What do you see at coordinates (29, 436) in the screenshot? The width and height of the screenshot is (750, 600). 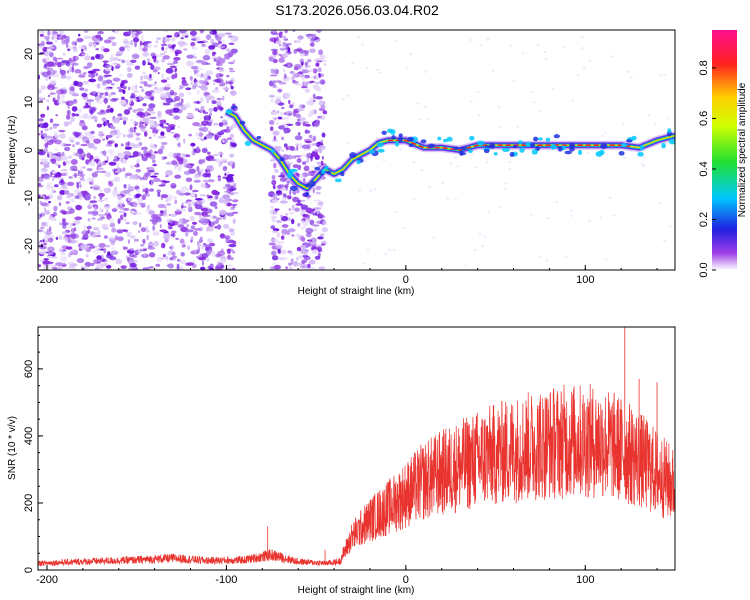 I see `snr-y-tick-label: 400` at bounding box center [29, 436].